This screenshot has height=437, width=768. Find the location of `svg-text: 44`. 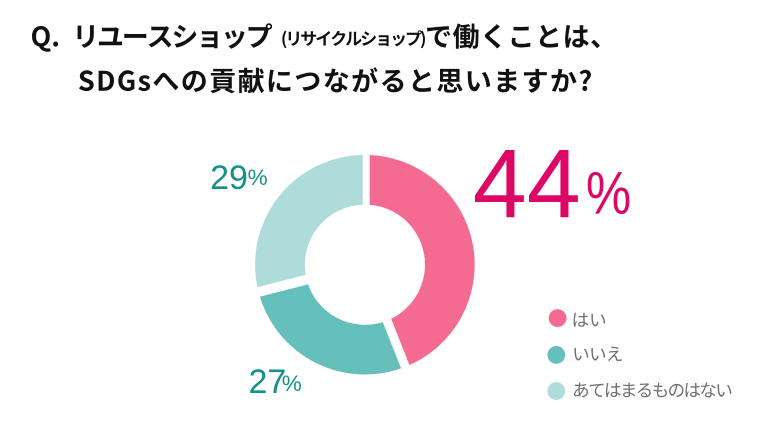

svg-text: 44 is located at coordinates (527, 183).